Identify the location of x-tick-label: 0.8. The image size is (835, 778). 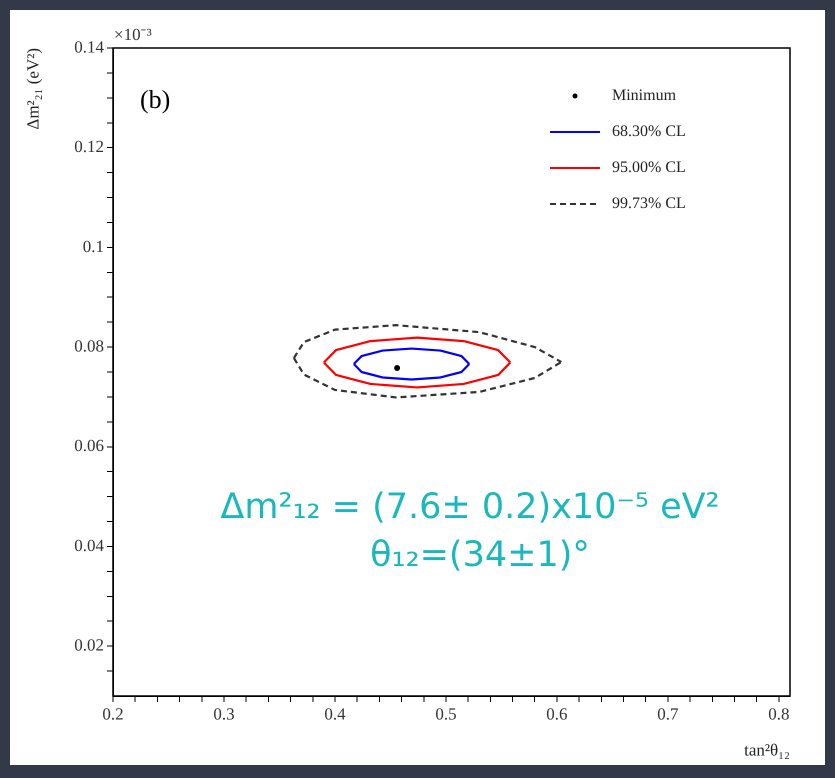
(779, 714).